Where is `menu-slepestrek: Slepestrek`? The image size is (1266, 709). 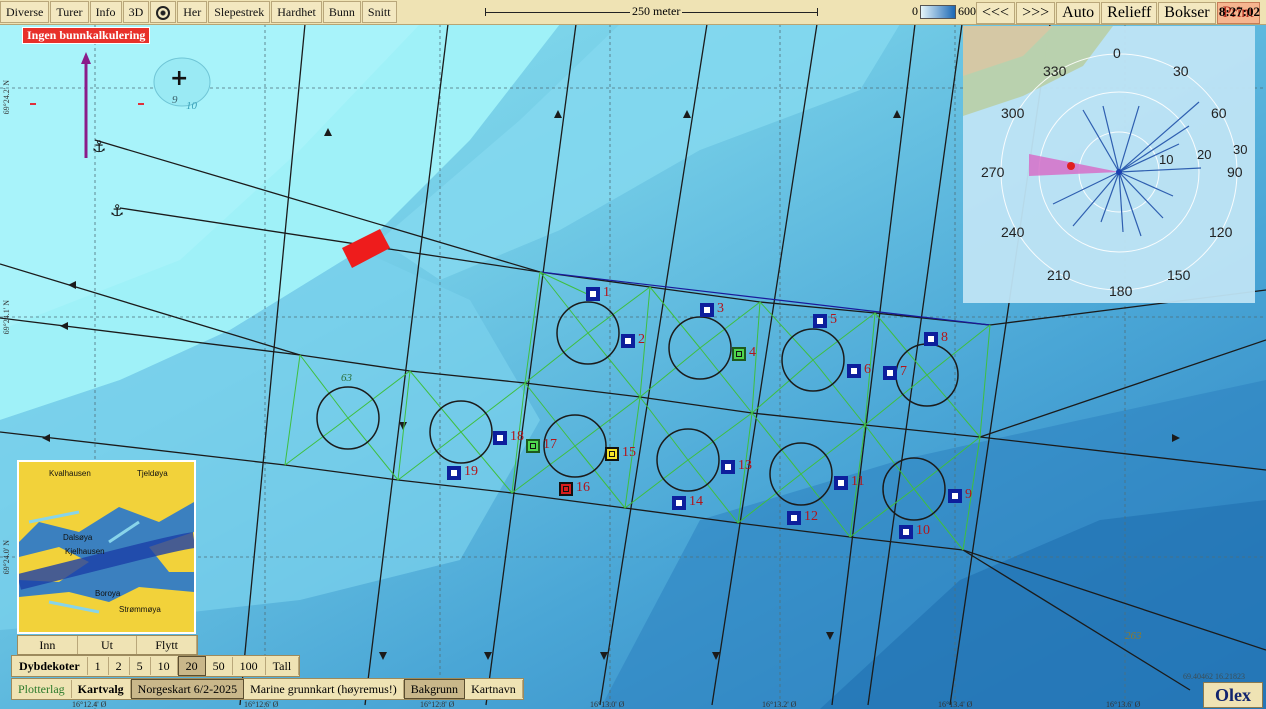
menu-slepestrek: Slepestrek is located at coordinates (239, 12).